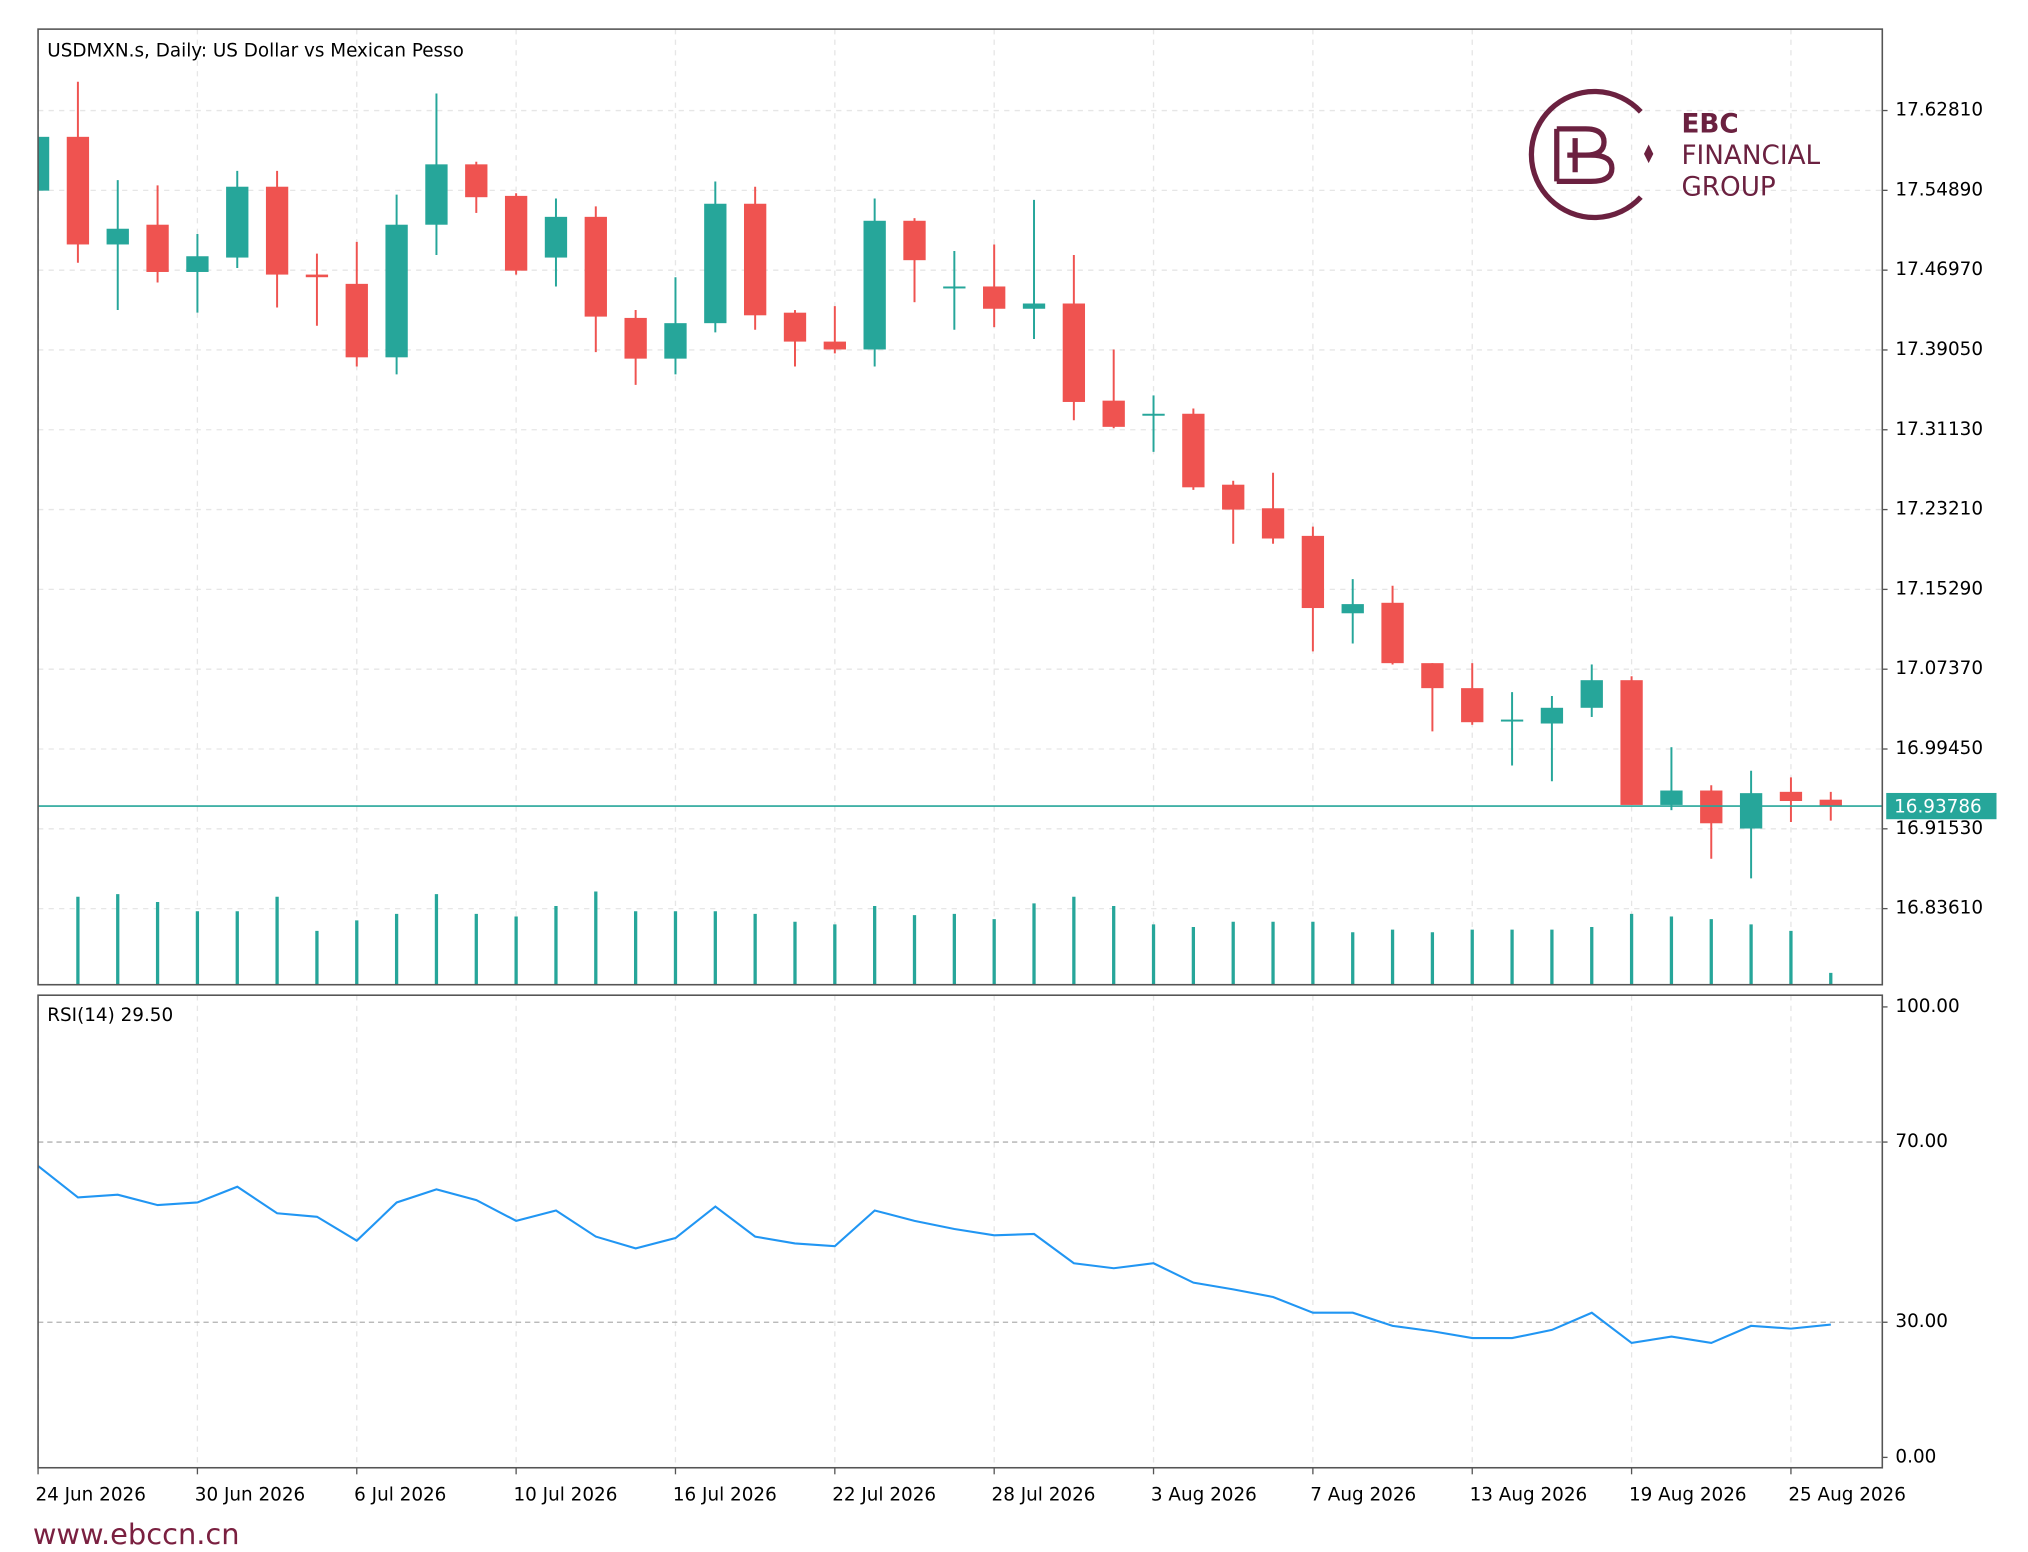 The height and width of the screenshot is (1552, 2028). I want to click on y-tick-label: 17.54890, so click(1939, 189).